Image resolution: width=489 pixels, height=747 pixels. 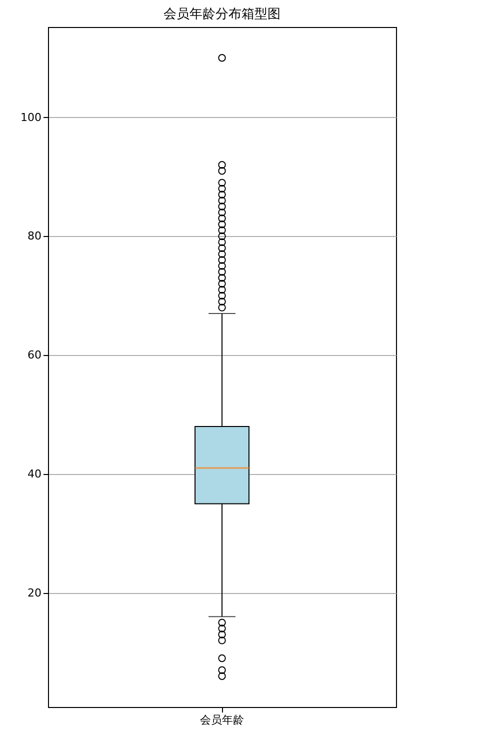 I want to click on y-tick-label: 40, so click(x=35, y=473).